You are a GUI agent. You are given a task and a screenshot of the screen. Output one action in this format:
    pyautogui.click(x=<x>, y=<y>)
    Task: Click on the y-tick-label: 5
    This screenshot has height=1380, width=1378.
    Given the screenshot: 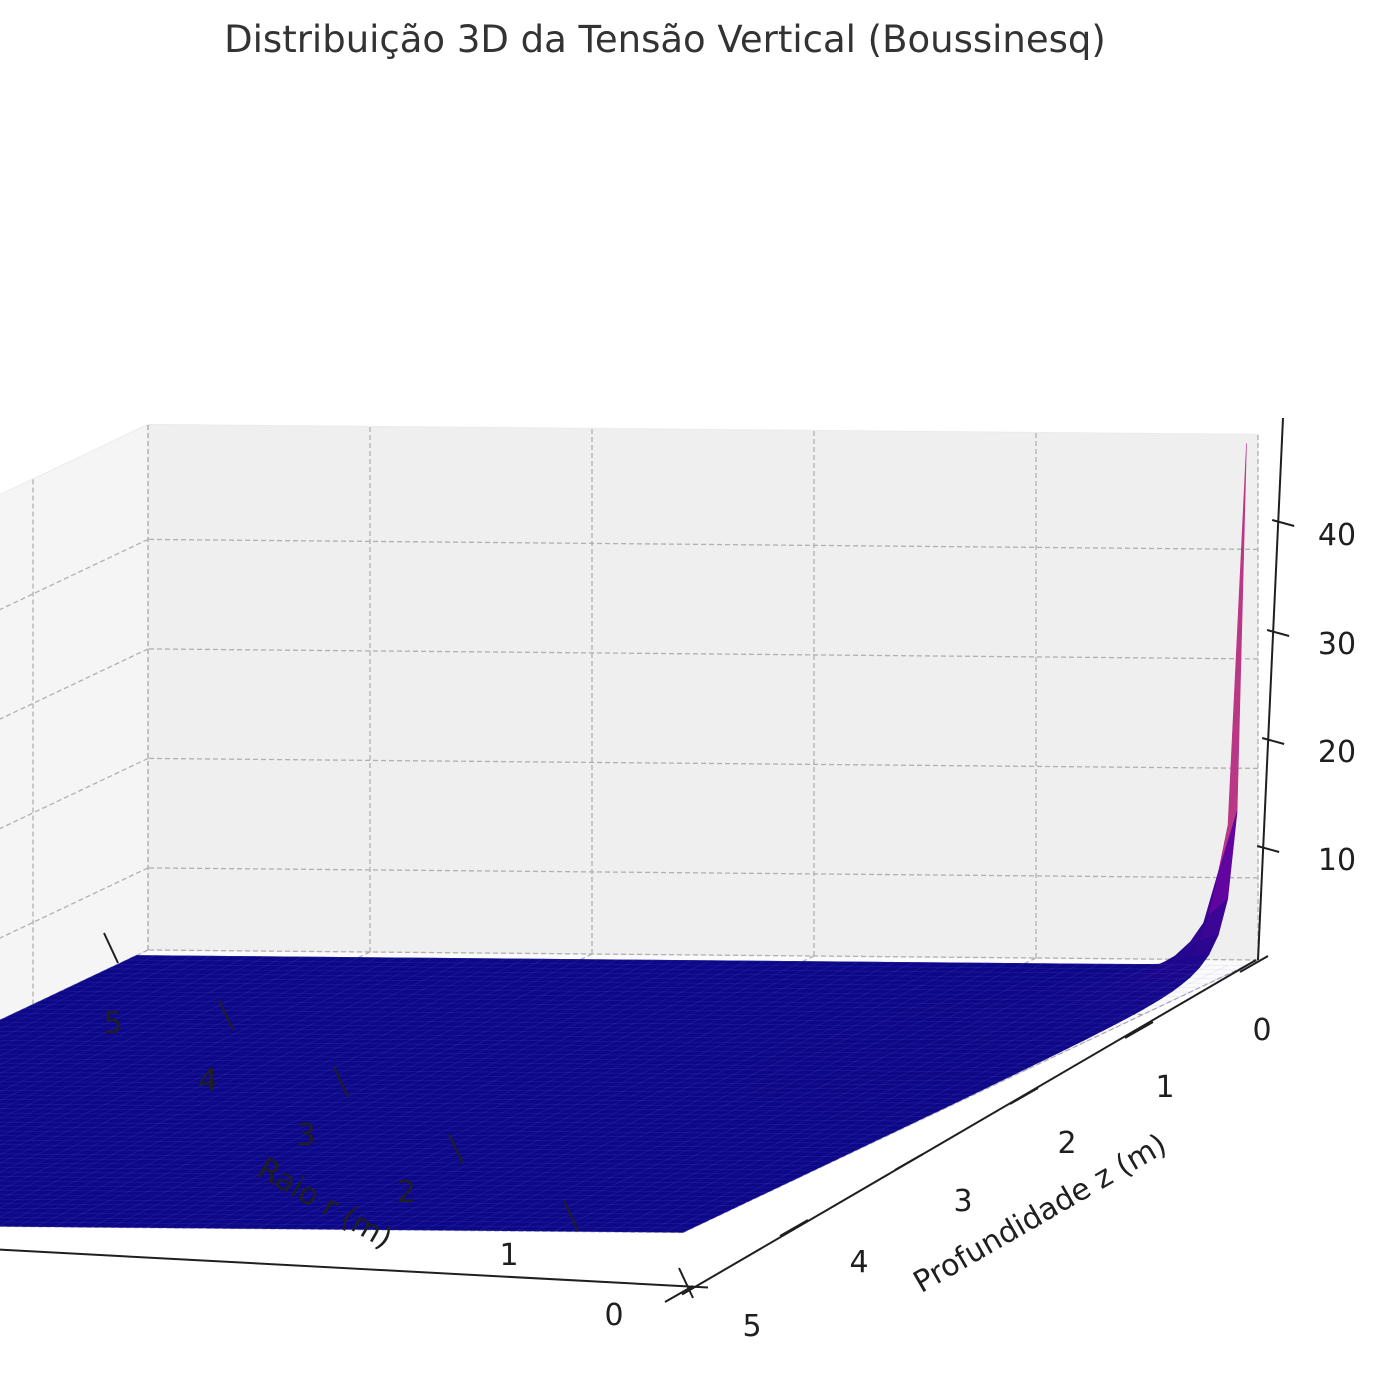 What is the action you would take?
    pyautogui.click(x=751, y=1326)
    